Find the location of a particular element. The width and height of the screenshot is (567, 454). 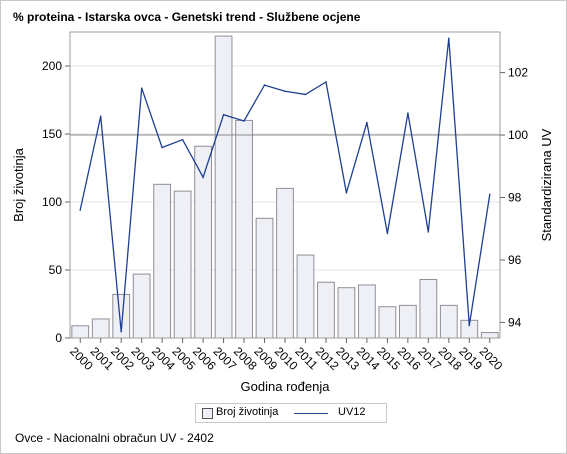

point-uv12-2013 is located at coordinates (346, 193).